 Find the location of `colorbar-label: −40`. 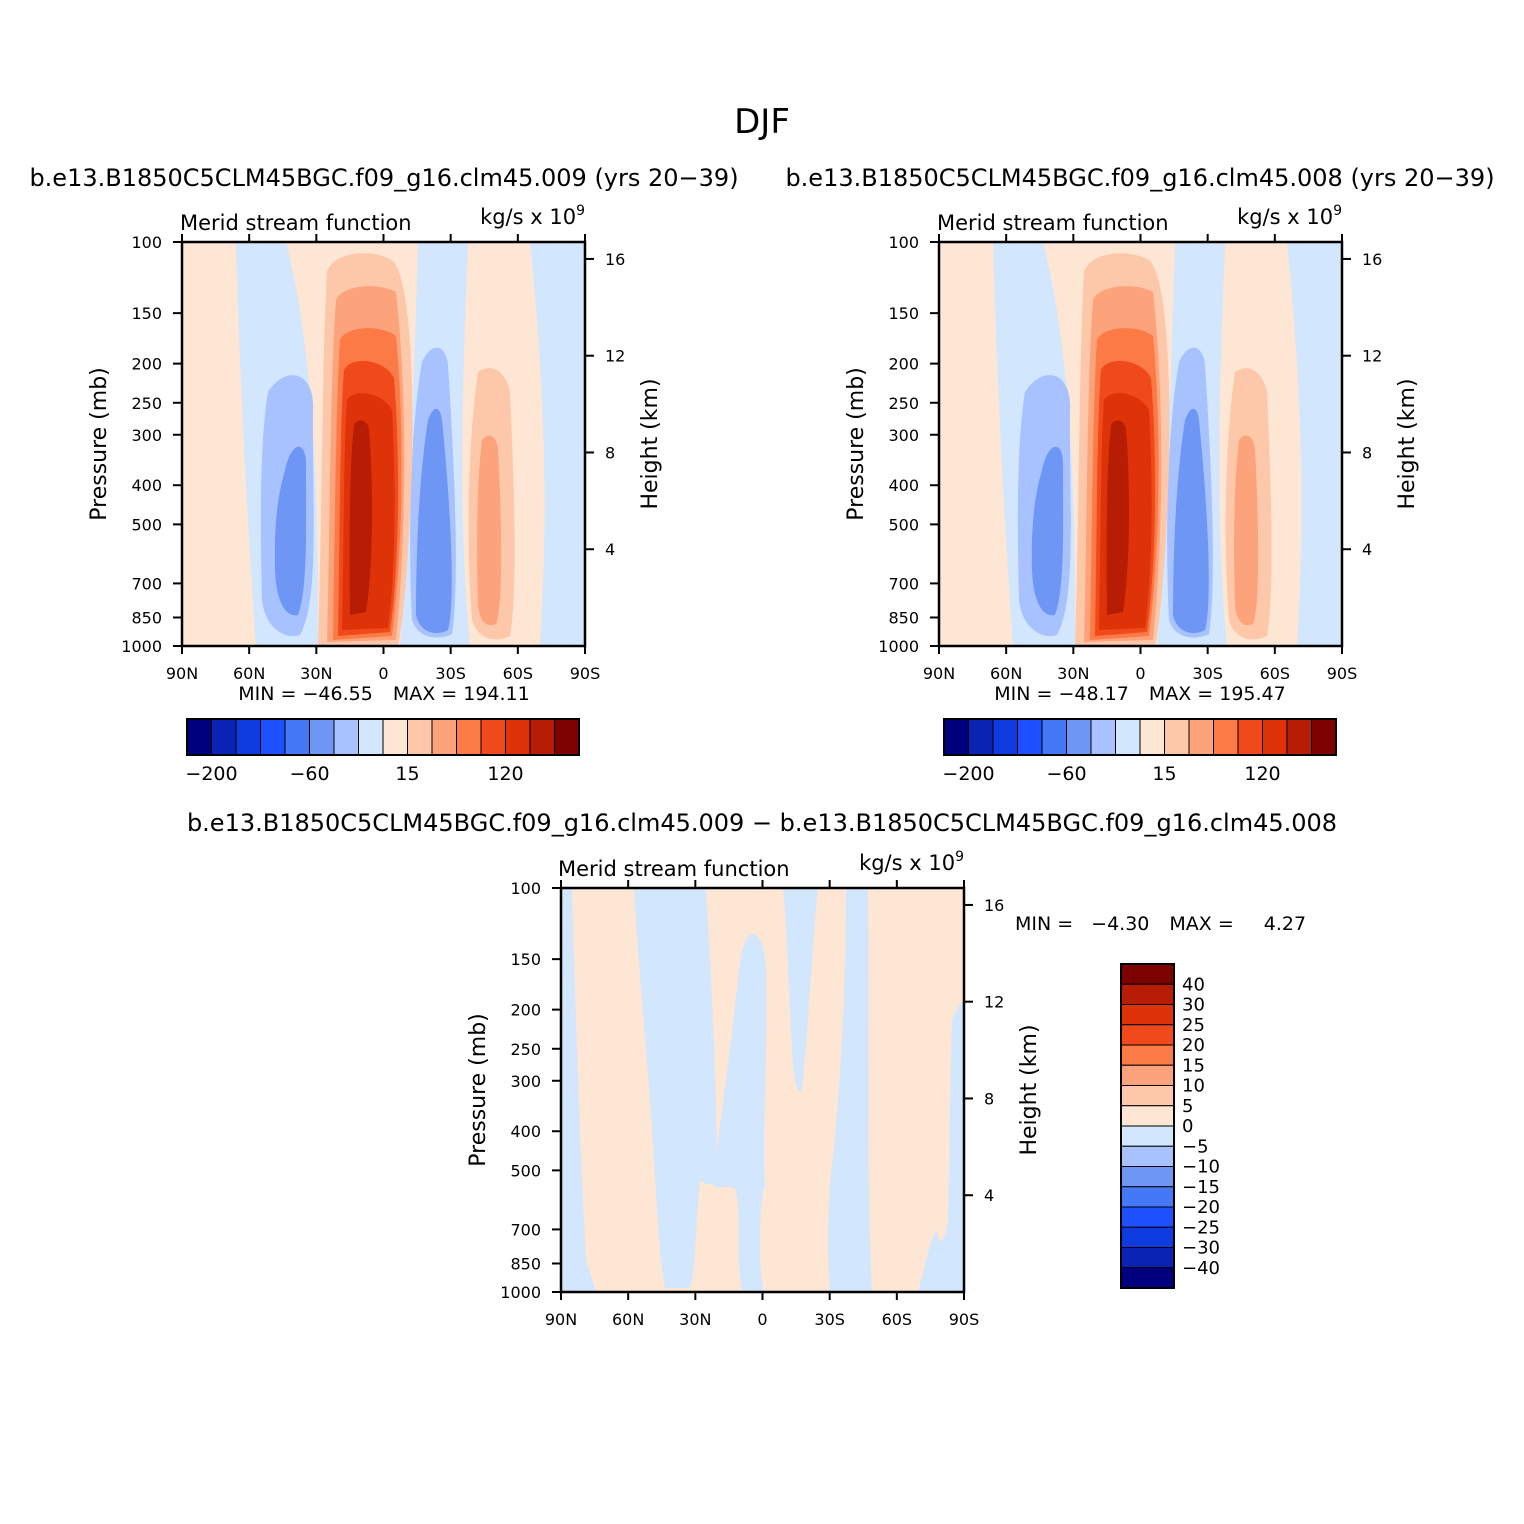

colorbar-label: −40 is located at coordinates (1201, 1268).